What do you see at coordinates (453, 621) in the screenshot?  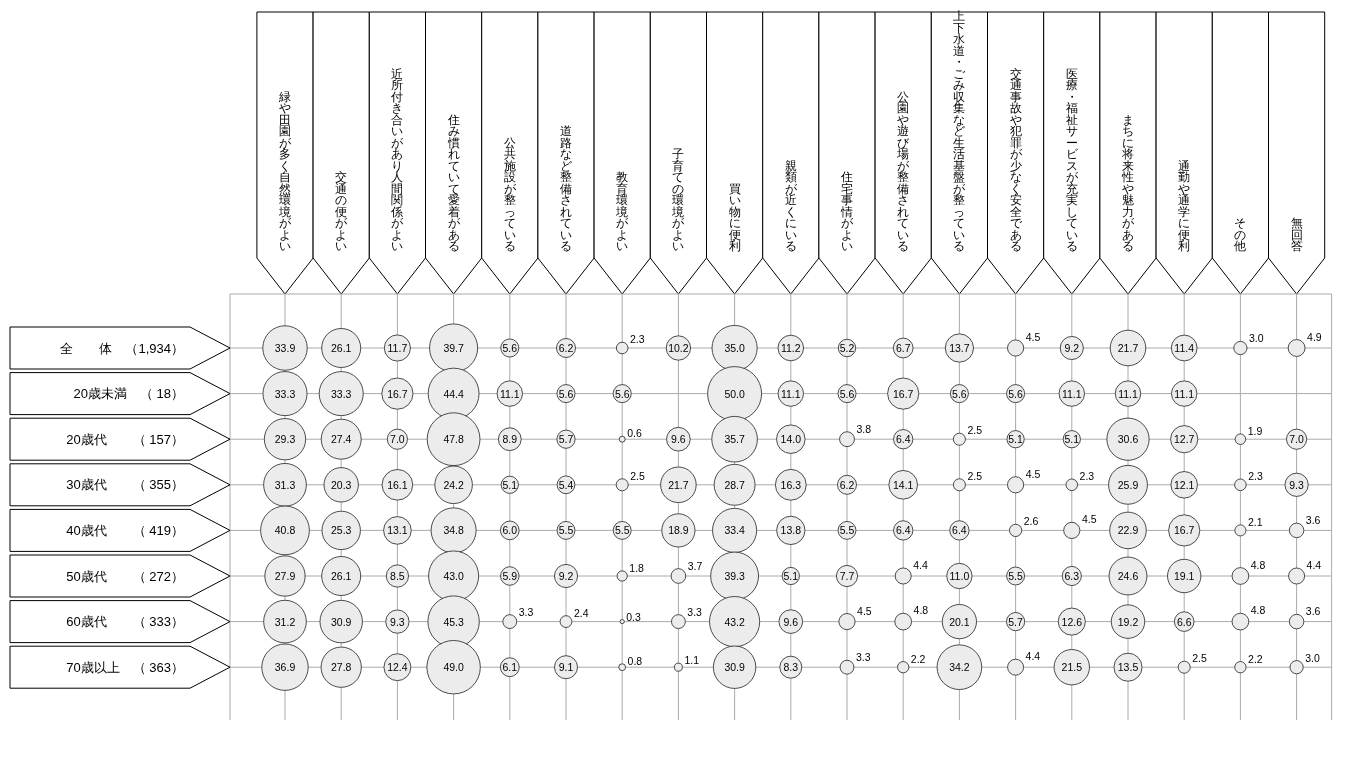 I see `data-label: 45.3` at bounding box center [453, 621].